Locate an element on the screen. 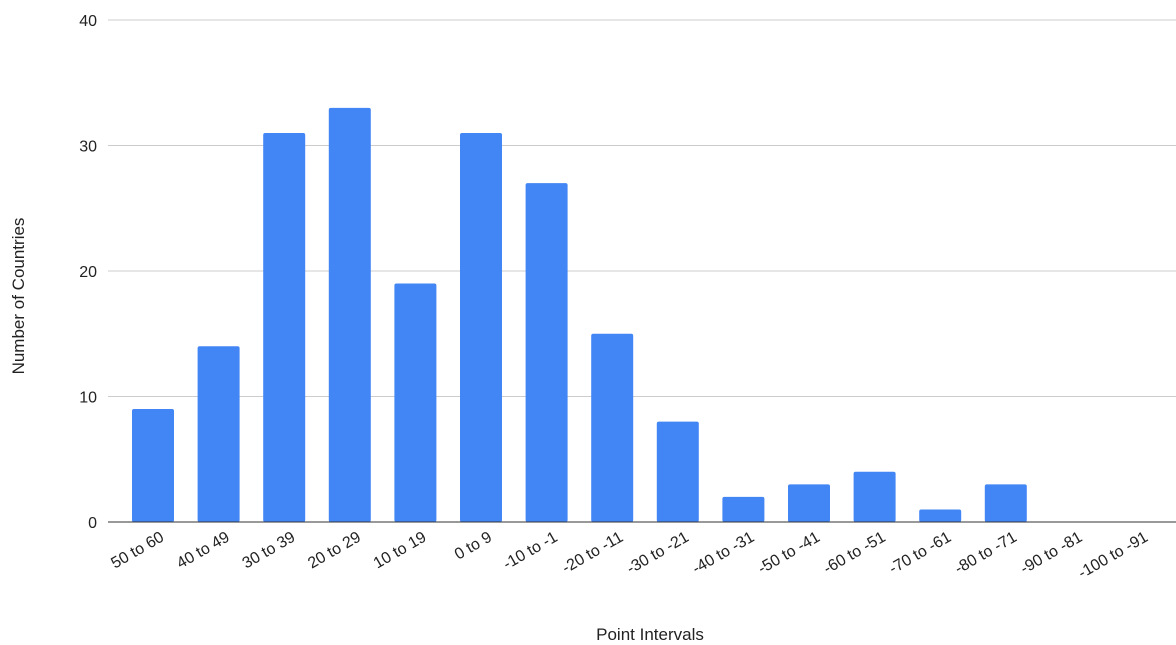 The image size is (1176, 645). x-tick-label: -20 to -11 is located at coordinates (592, 553).